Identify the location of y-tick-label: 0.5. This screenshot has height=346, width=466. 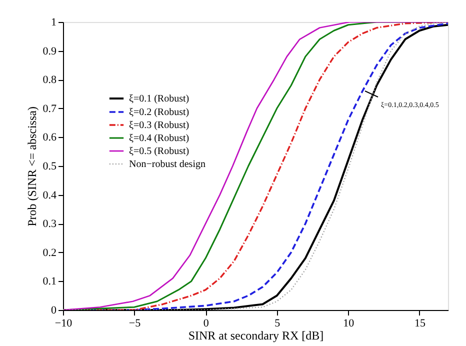
(49, 166).